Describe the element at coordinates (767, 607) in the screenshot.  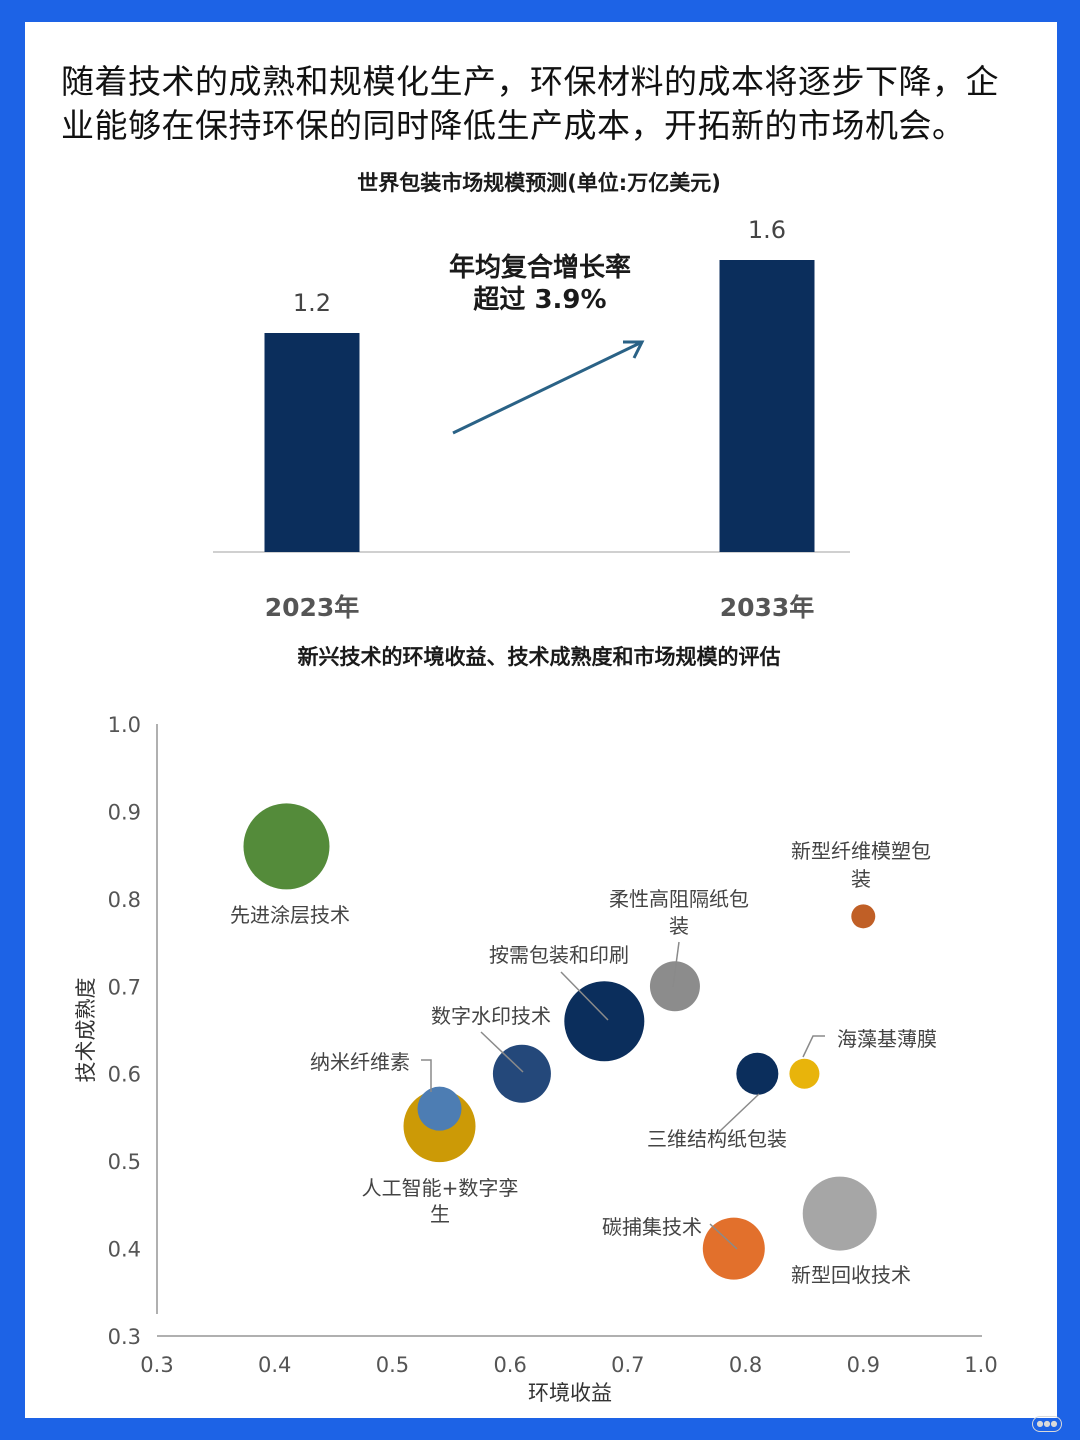
I see `bar-category-label: 2033年` at that location.